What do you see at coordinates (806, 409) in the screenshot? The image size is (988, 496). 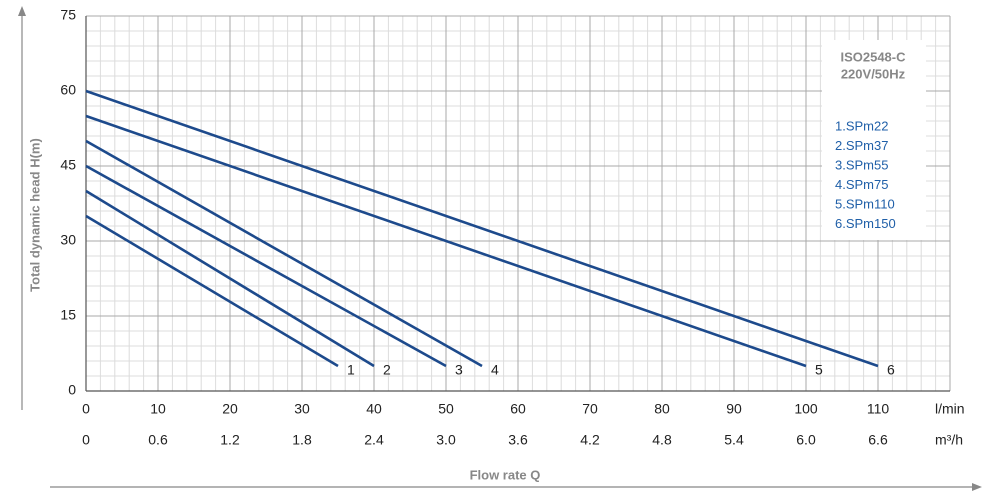 I see `x-tick-label: 100` at bounding box center [806, 409].